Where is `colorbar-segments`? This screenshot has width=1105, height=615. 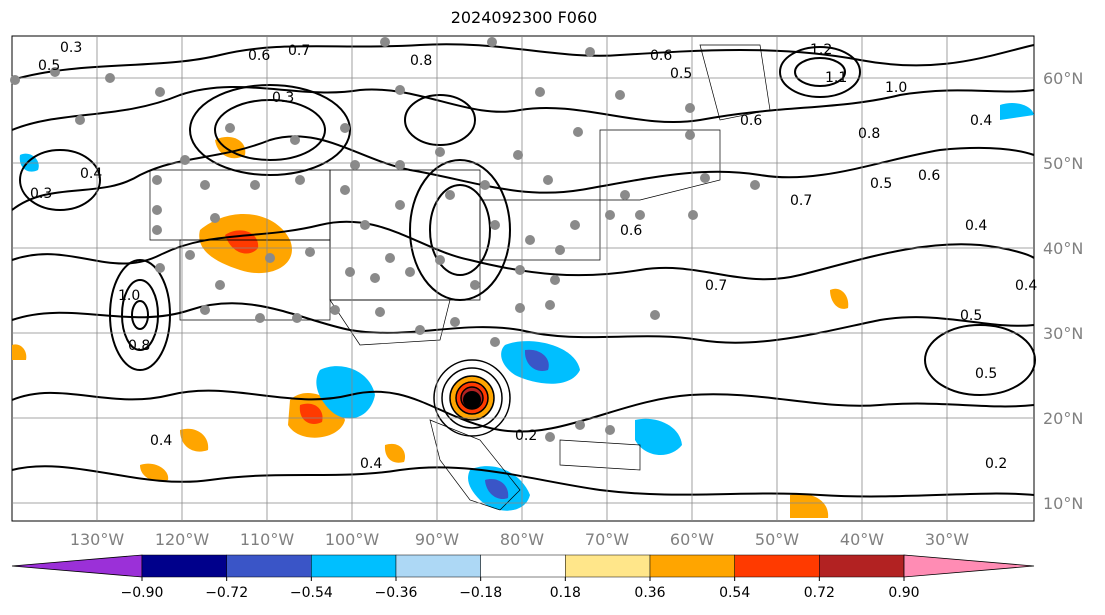
colorbar-segments is located at coordinates (523, 566).